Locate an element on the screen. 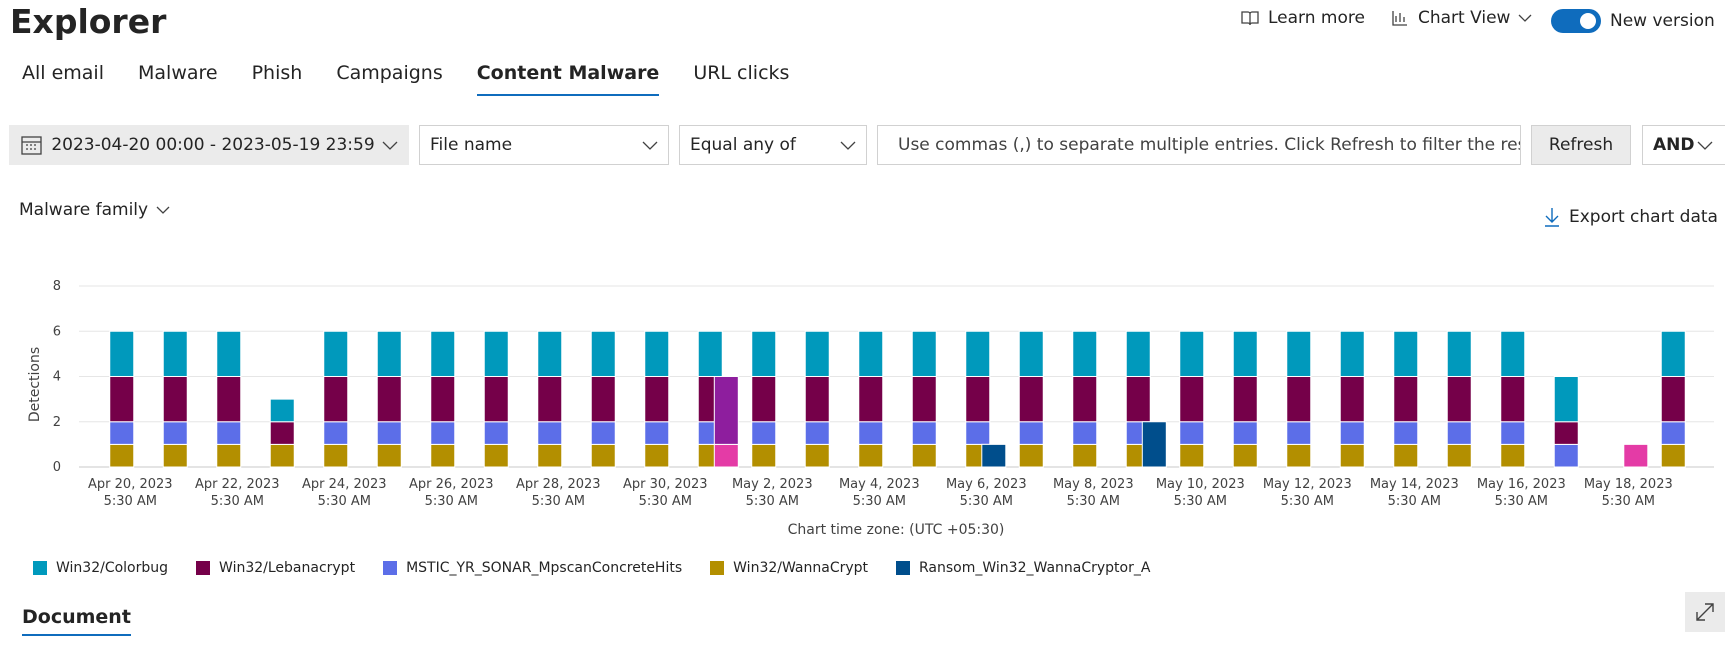  download-icon is located at coordinates (1552, 217).